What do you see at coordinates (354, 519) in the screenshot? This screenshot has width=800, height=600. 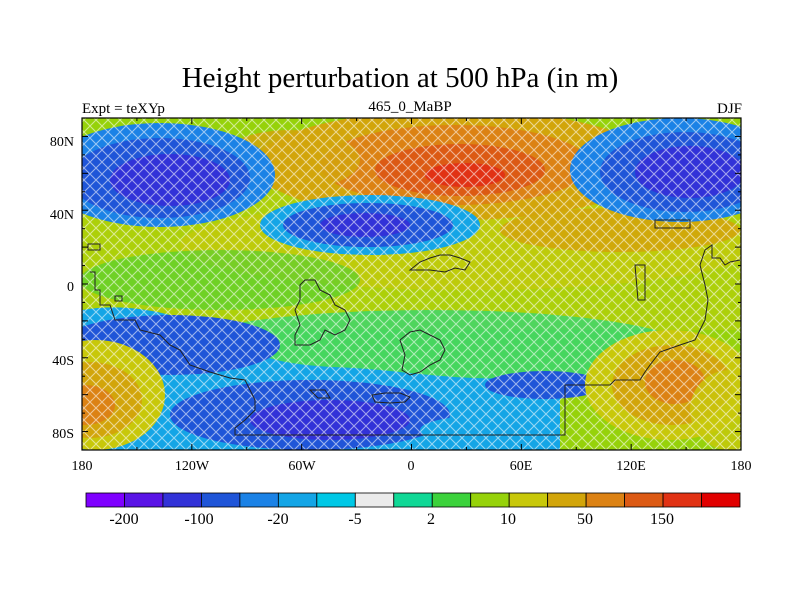 I see `colorbar-label: -5` at bounding box center [354, 519].